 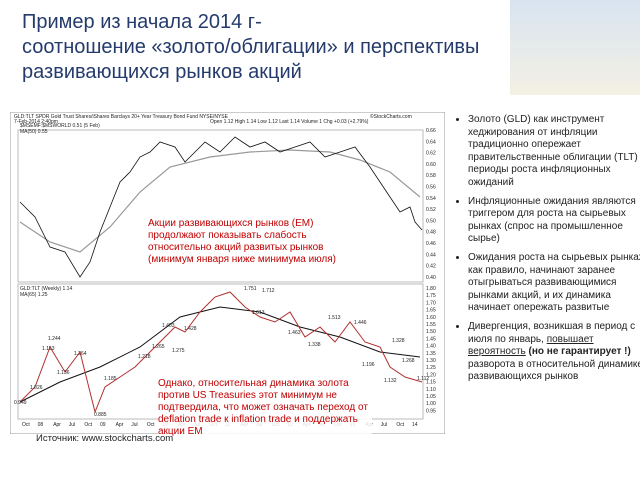 I want to click on point-label: 1.403, so click(x=168, y=326).